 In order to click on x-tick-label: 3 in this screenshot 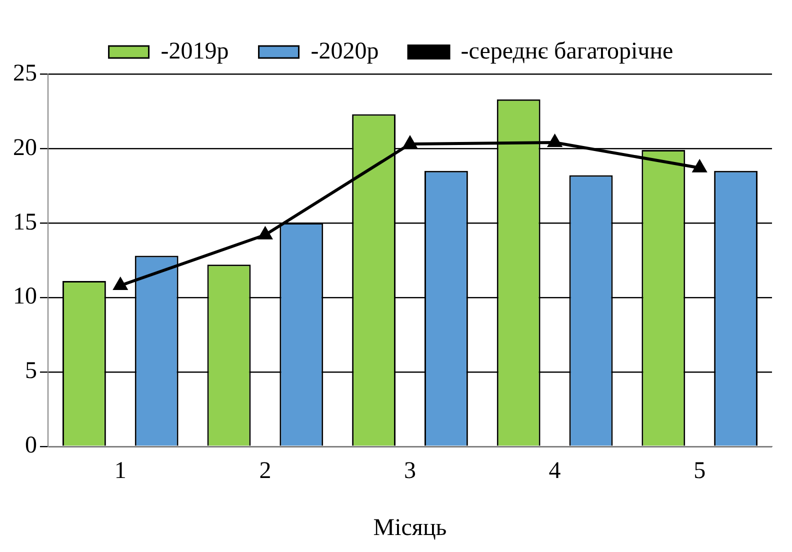, I will do `click(410, 471)`.